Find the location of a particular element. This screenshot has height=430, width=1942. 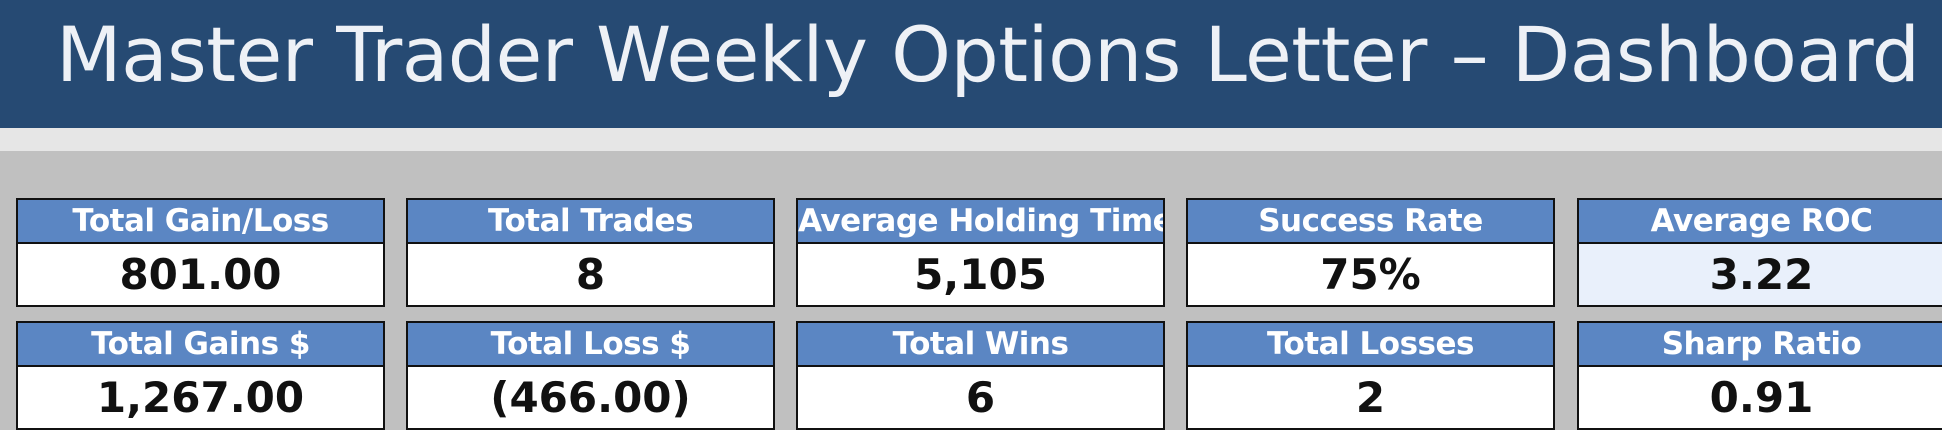

metric-card: Total Loss $ (466.00) is located at coordinates (590, 375).